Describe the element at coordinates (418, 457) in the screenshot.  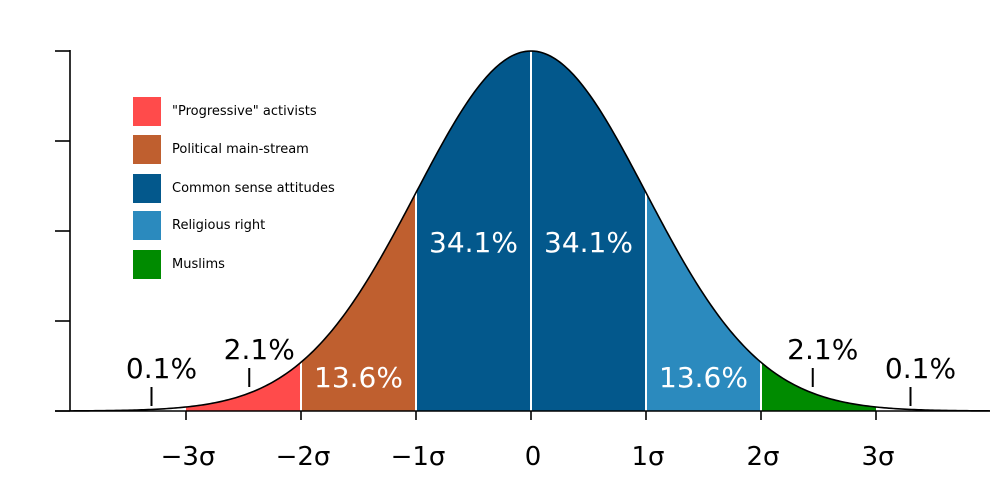
I see `x-tick-label: −1σ` at that location.